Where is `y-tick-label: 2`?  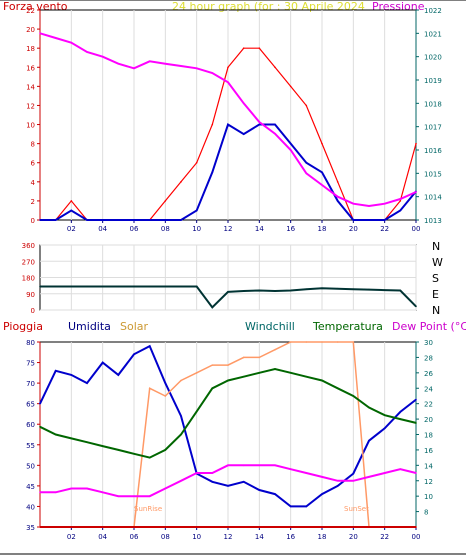
y-tick-label: 2 is located at coordinates (33, 202).